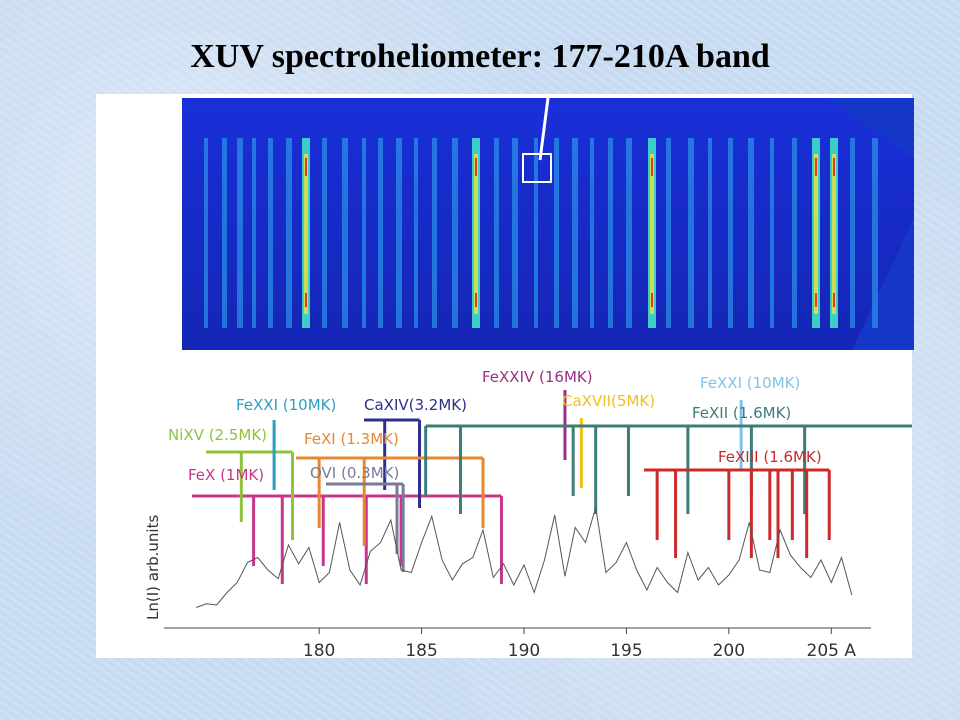 This screenshot has height=720, width=960. I want to click on chart-title: XUV spectroheliometer: 177-210A band, so click(480, 56).